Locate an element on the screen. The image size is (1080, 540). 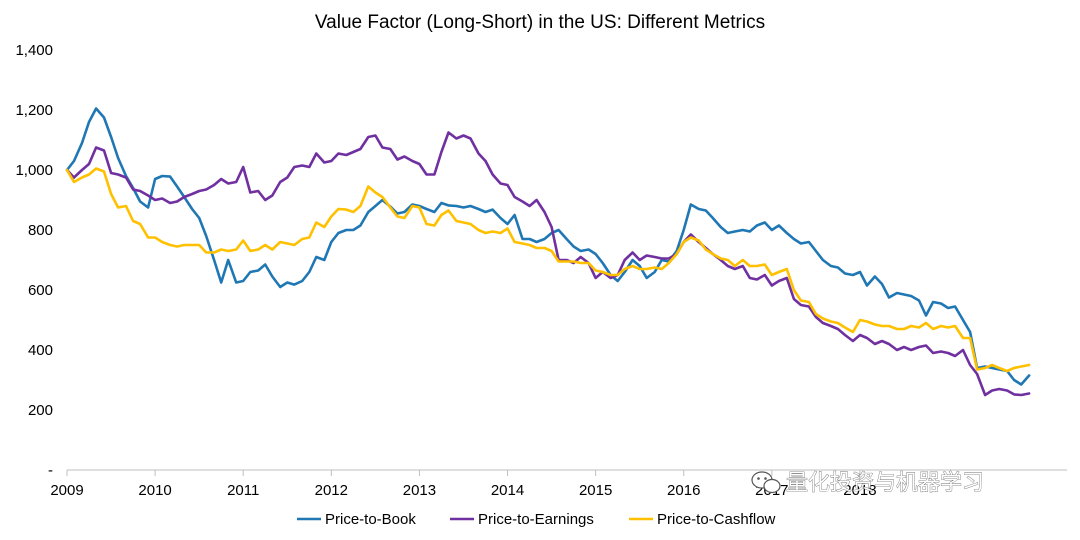
wechat-icon is located at coordinates (766, 482).